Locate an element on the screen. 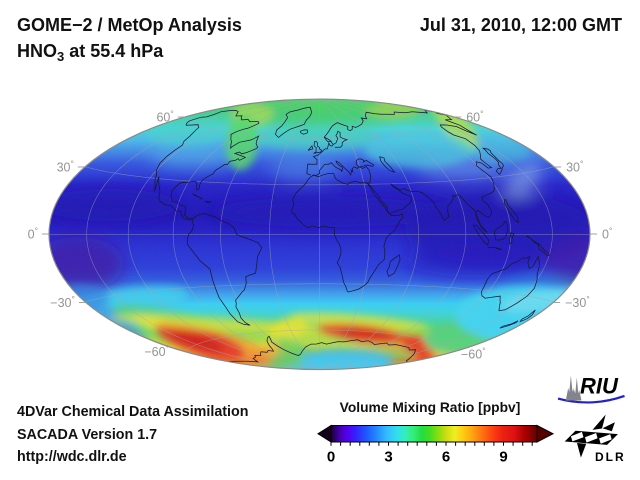 This screenshot has width=640, height=480. svg-text: 9 is located at coordinates (503, 457).